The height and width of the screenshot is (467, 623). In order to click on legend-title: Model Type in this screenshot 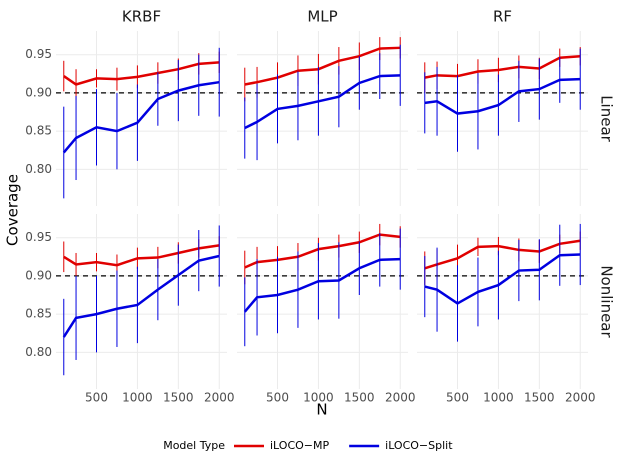, I will do `click(194, 445)`.